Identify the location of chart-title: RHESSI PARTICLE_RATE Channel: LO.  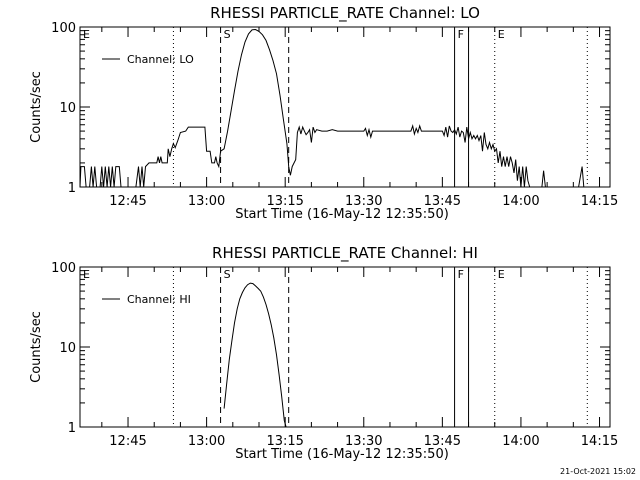
(345, 13).